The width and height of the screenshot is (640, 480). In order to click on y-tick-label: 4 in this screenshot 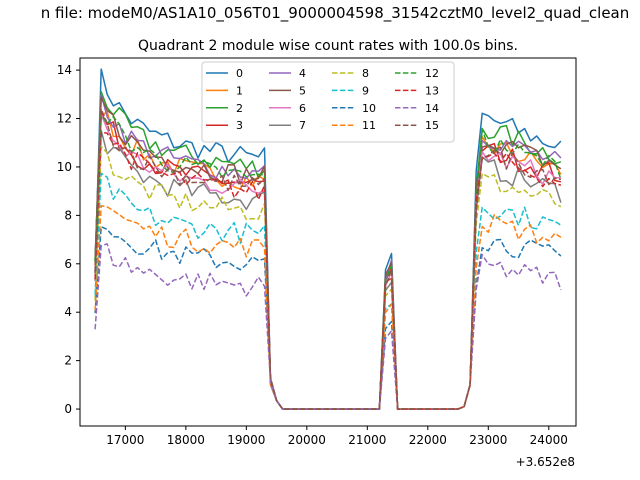, I will do `click(68, 312)`.